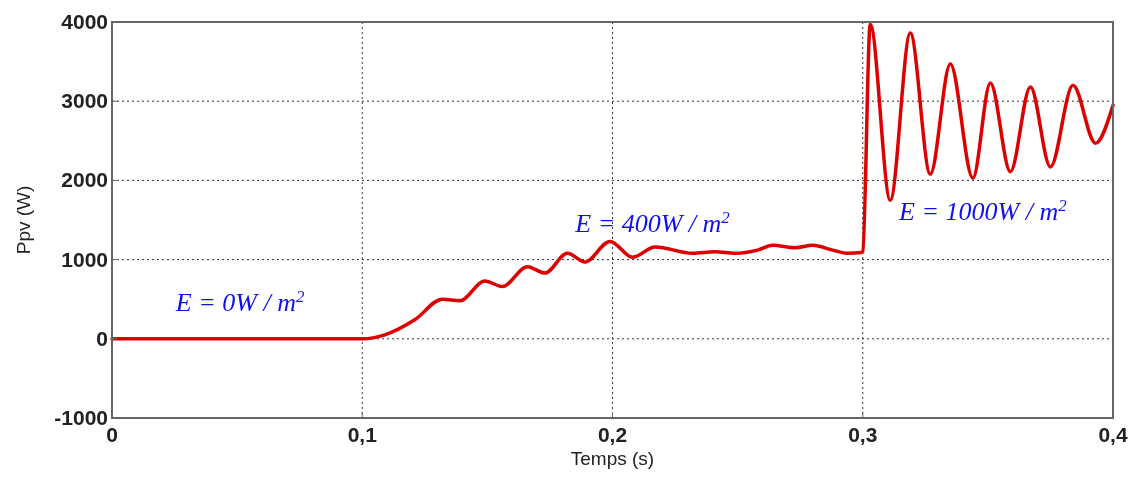  I want to click on annotation: E = 1000W / m$^{2}$, so click(983, 210).